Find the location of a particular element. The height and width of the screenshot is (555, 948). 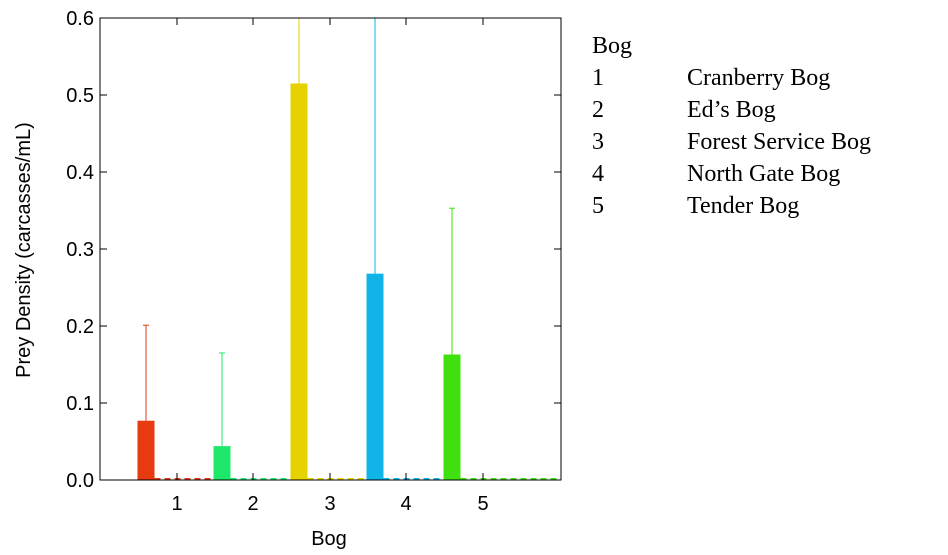

legend-item-label: Ed’s Bog is located at coordinates (731, 110).